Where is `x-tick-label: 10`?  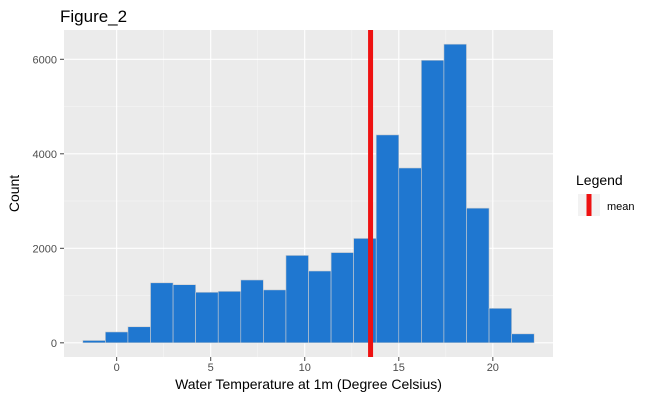 x-tick-label: 10 is located at coordinates (305, 368).